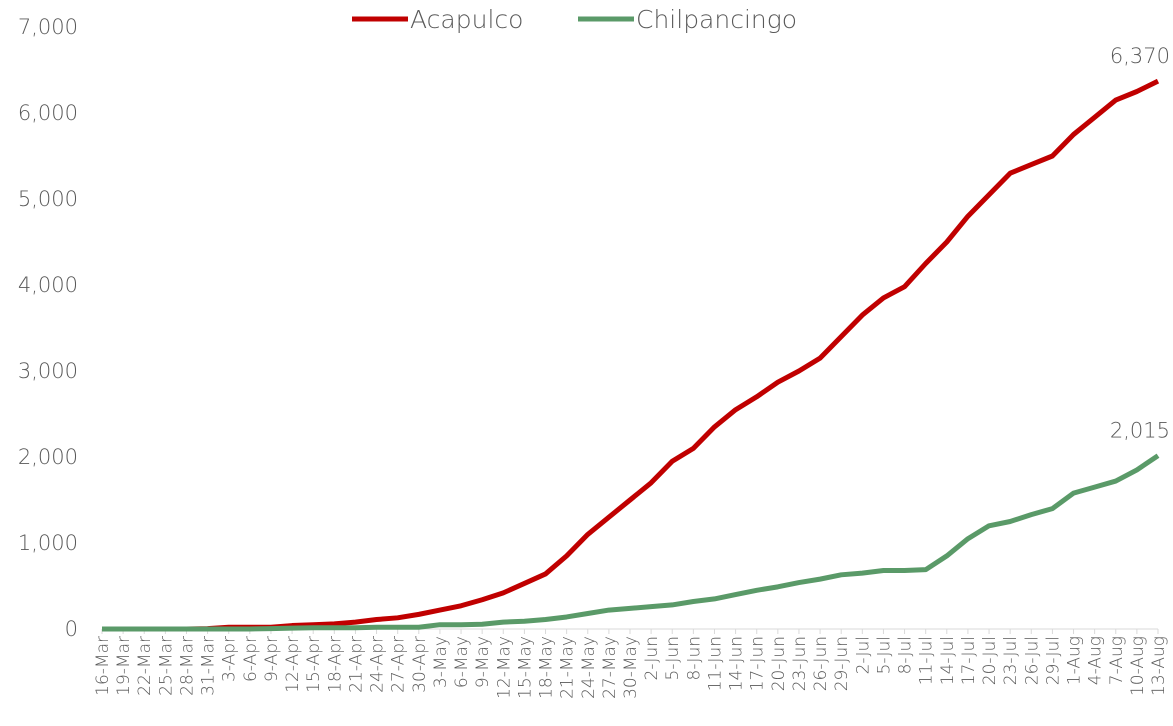 This screenshot has height=726, width=1173. Describe the element at coordinates (48, 113) in the screenshot. I see `y-tick-label: 6,000` at that location.